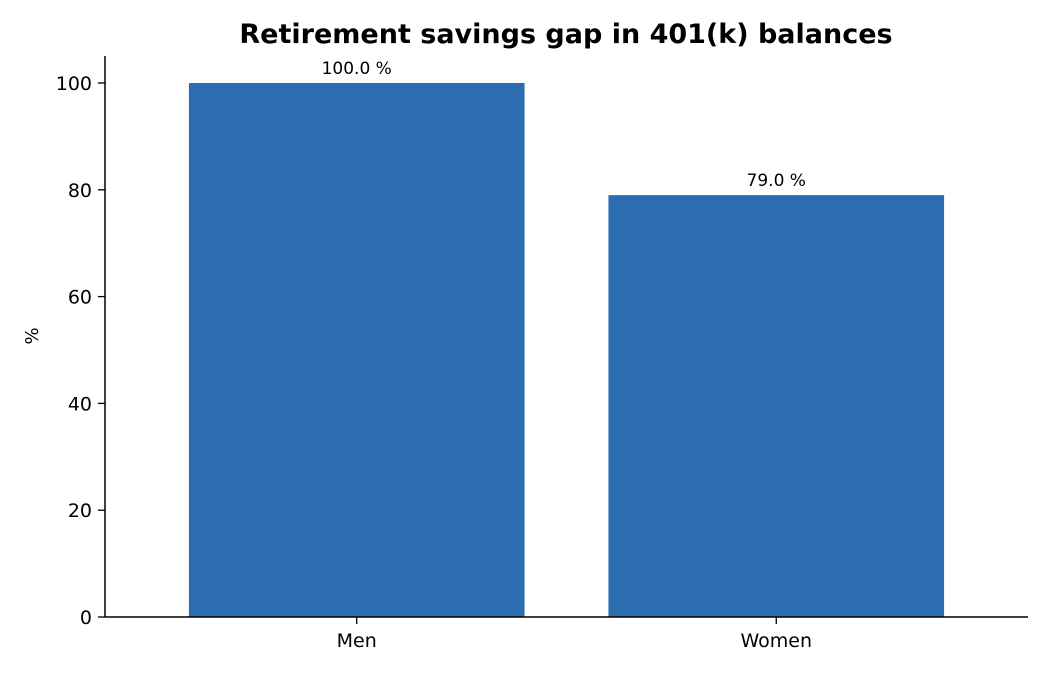  I want to click on x-tick-label-women: Women, so click(776, 641).